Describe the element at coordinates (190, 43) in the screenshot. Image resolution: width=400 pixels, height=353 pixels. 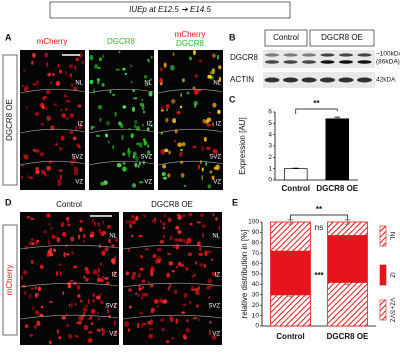
I see `column-header: DGCR8` at that location.